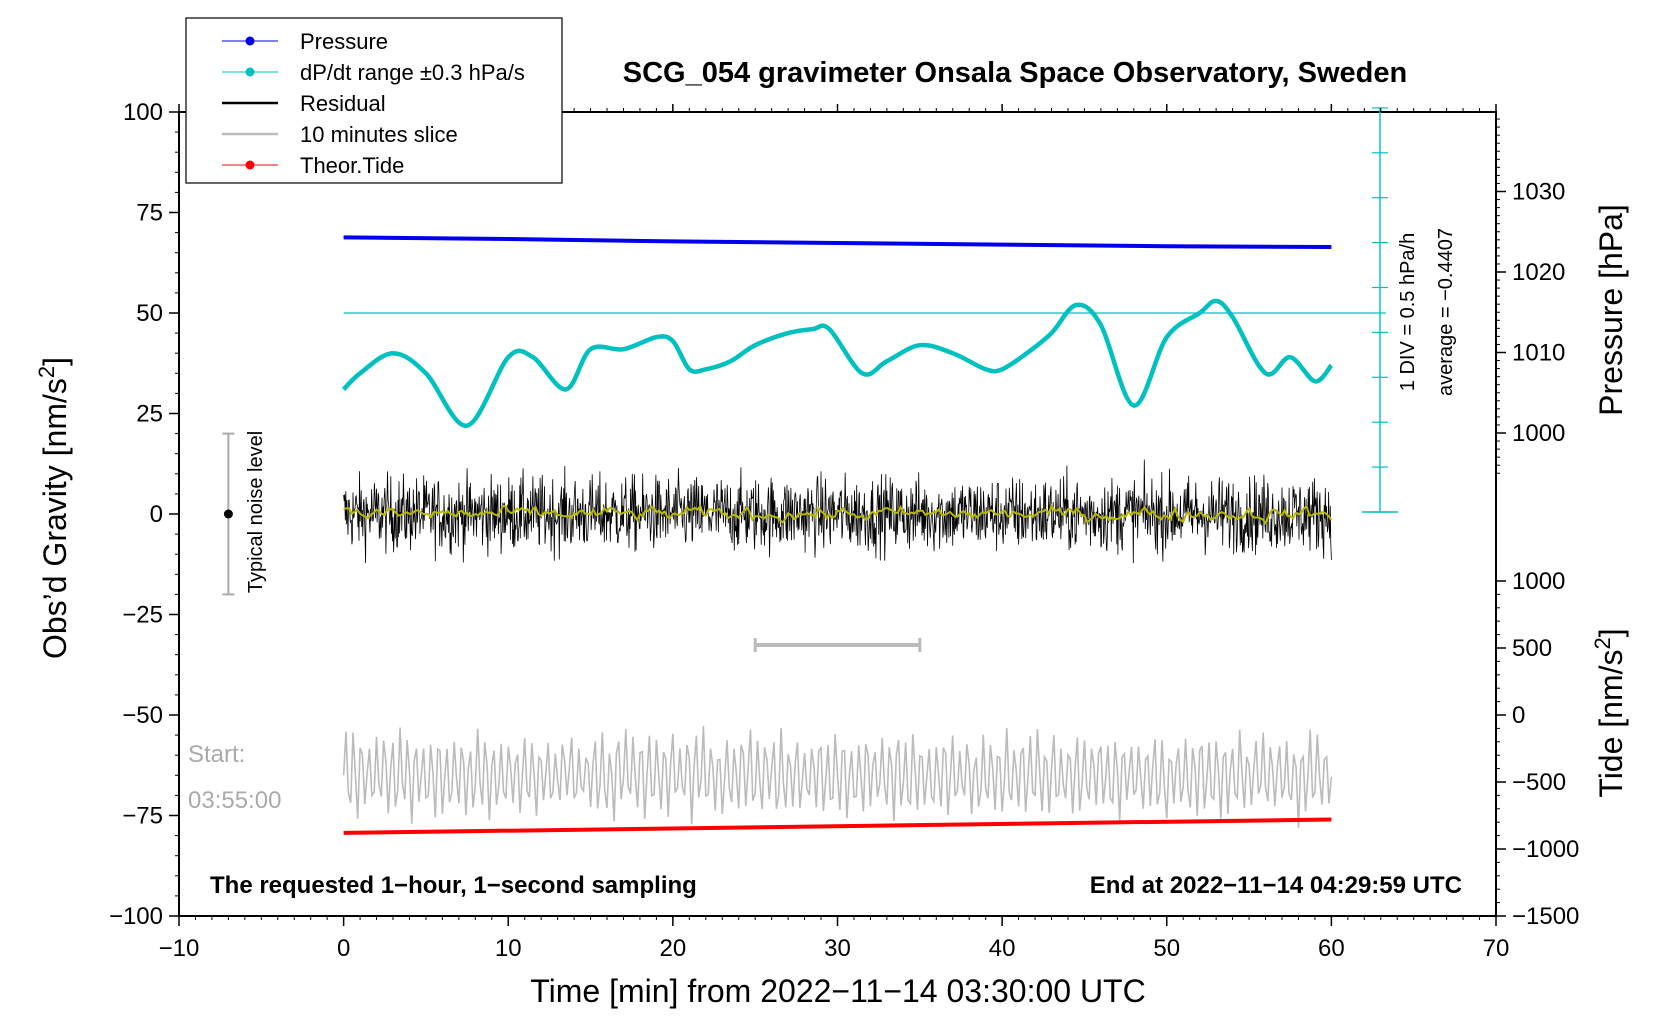 The image size is (1676, 1020). Describe the element at coordinates (1611, 723) in the screenshot. I see `y-axis-tide-label-main: Tide [nm/s` at that location.